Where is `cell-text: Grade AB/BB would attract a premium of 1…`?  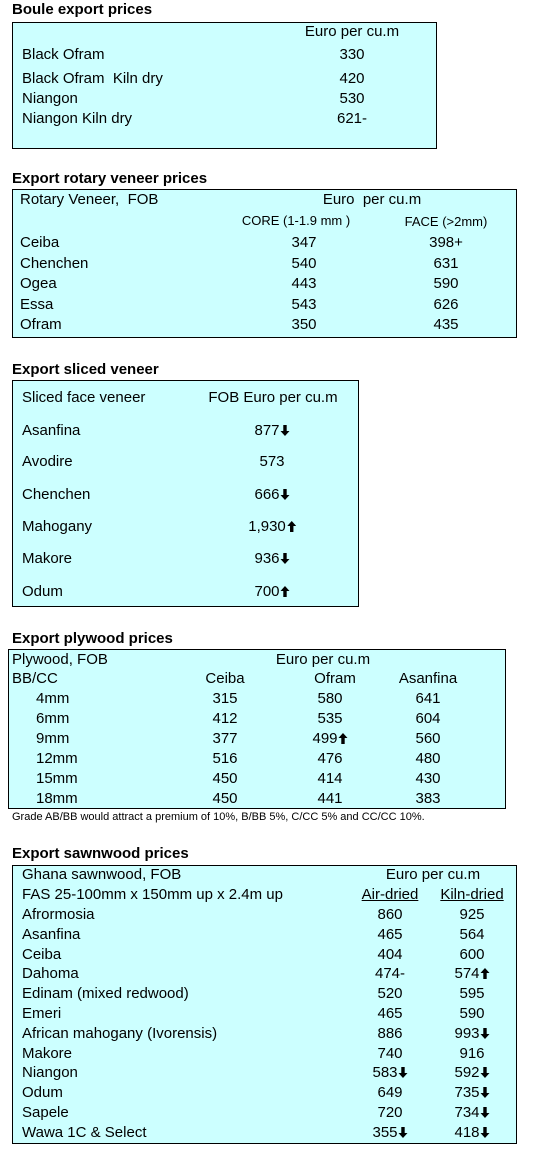 cell-text: Grade AB/BB would attract a premium of 1… is located at coordinates (218, 817).